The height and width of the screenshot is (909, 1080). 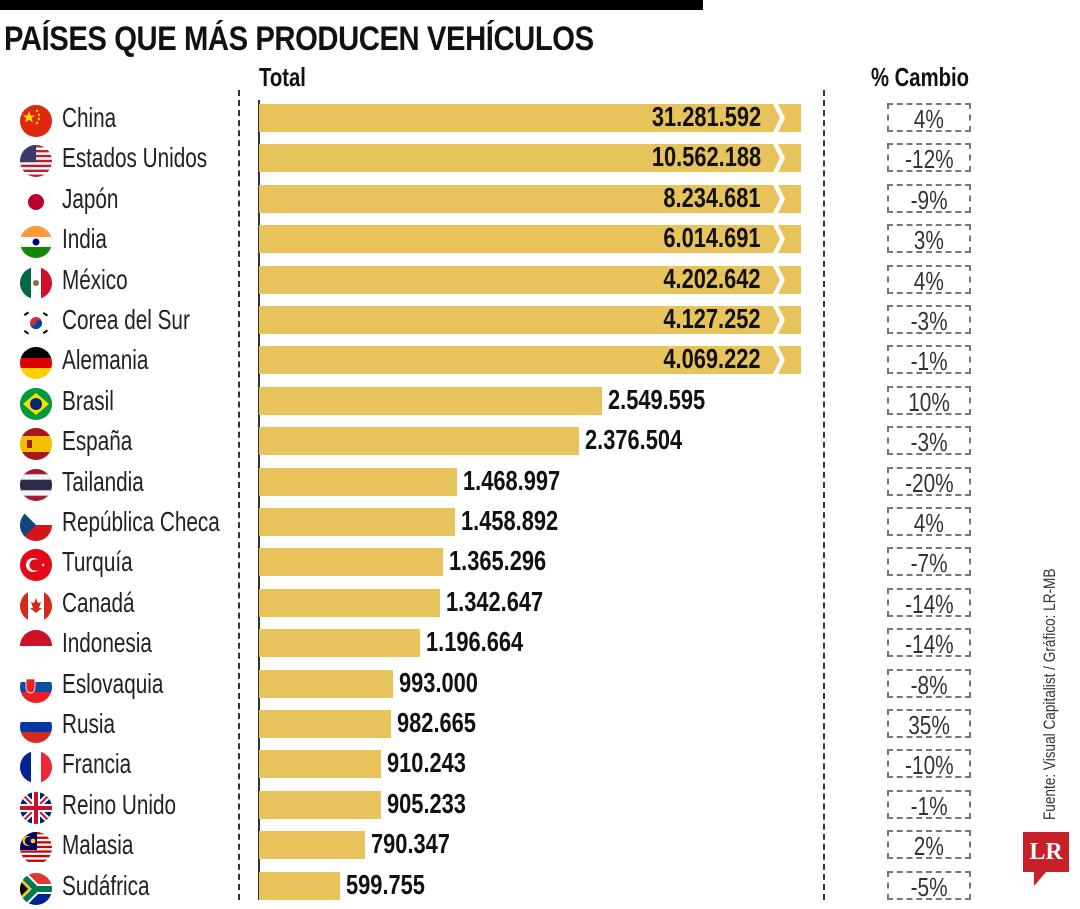 What do you see at coordinates (426, 803) in the screenshot?
I see `data-label: 905.233` at bounding box center [426, 803].